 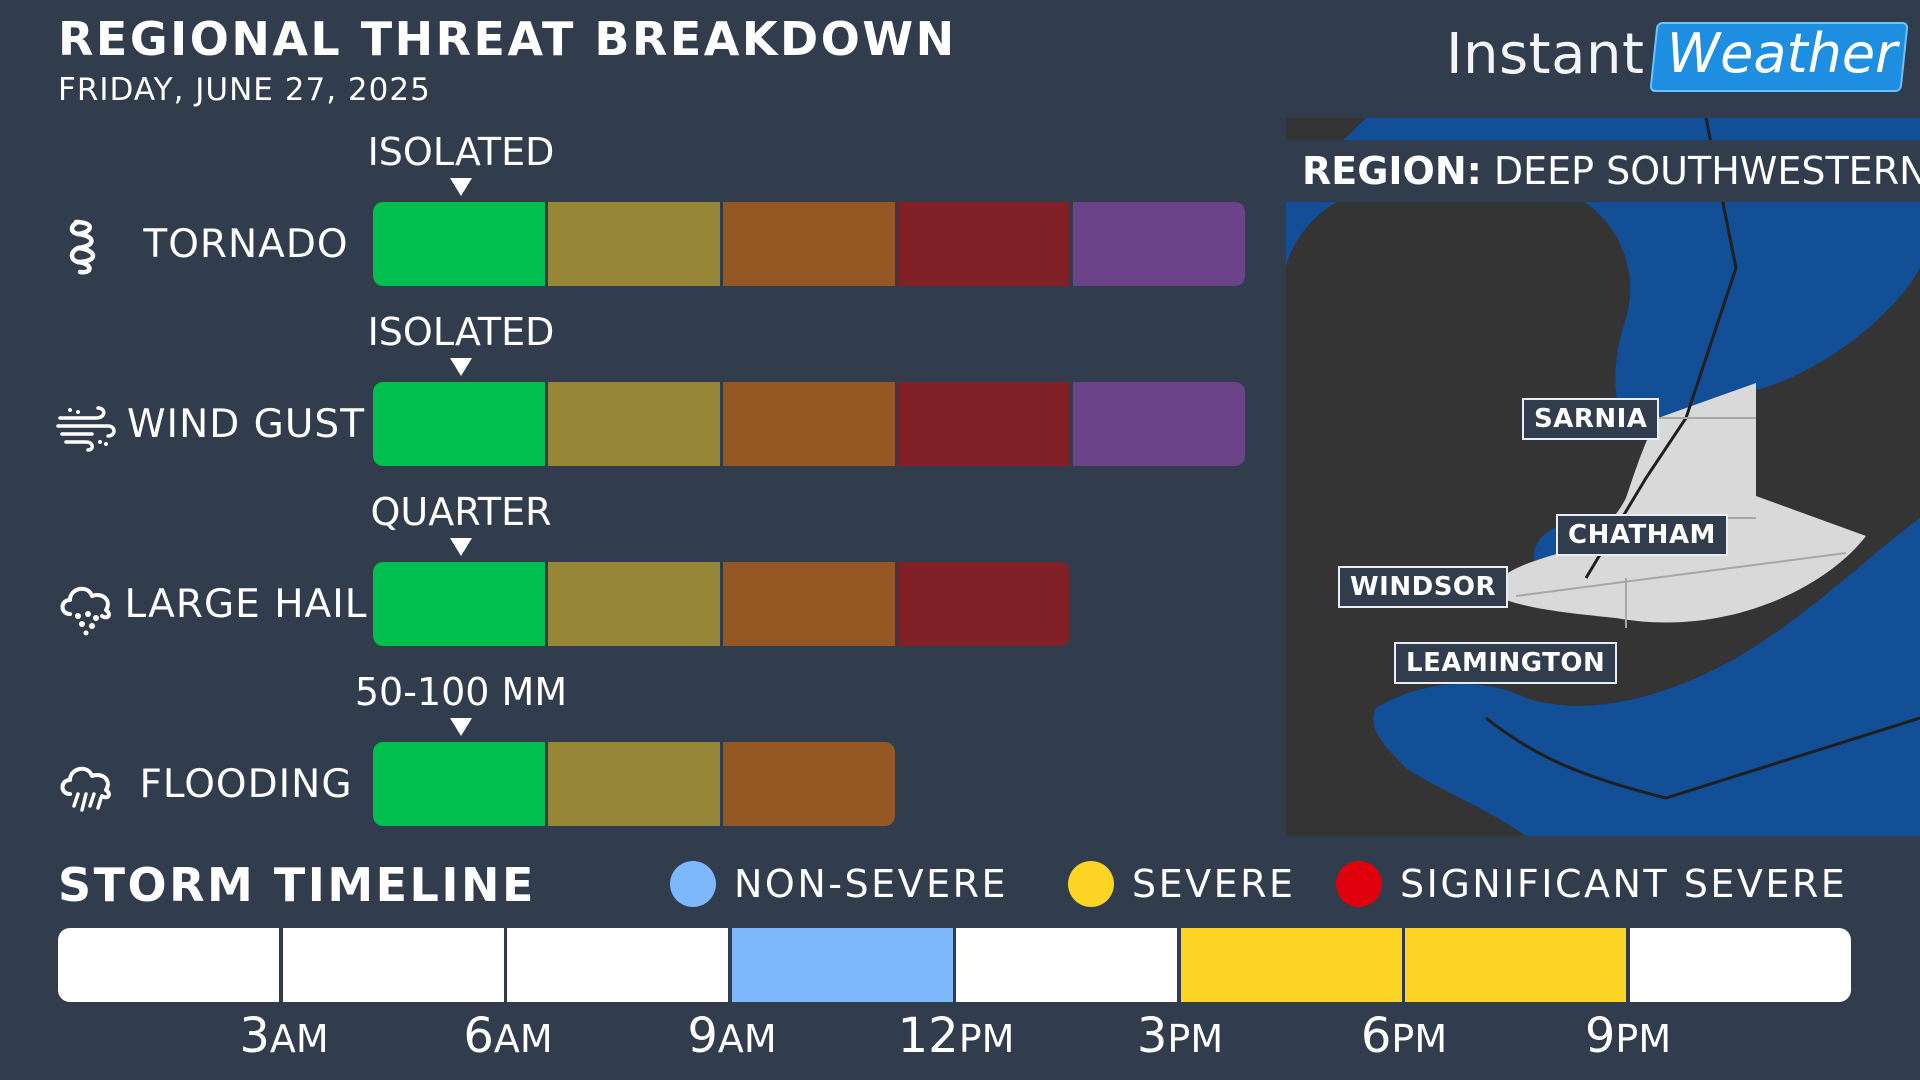 I want to click on instant-weather-logo: Instant Weather, so click(x=1677, y=59).